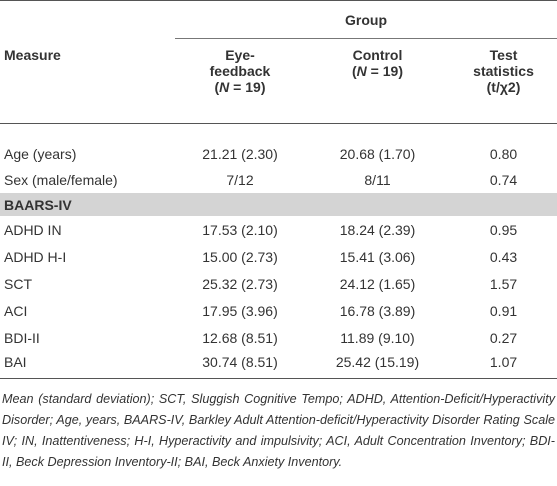 This screenshot has height=486, width=557. I want to click on table-cell: ACI, so click(16, 311).